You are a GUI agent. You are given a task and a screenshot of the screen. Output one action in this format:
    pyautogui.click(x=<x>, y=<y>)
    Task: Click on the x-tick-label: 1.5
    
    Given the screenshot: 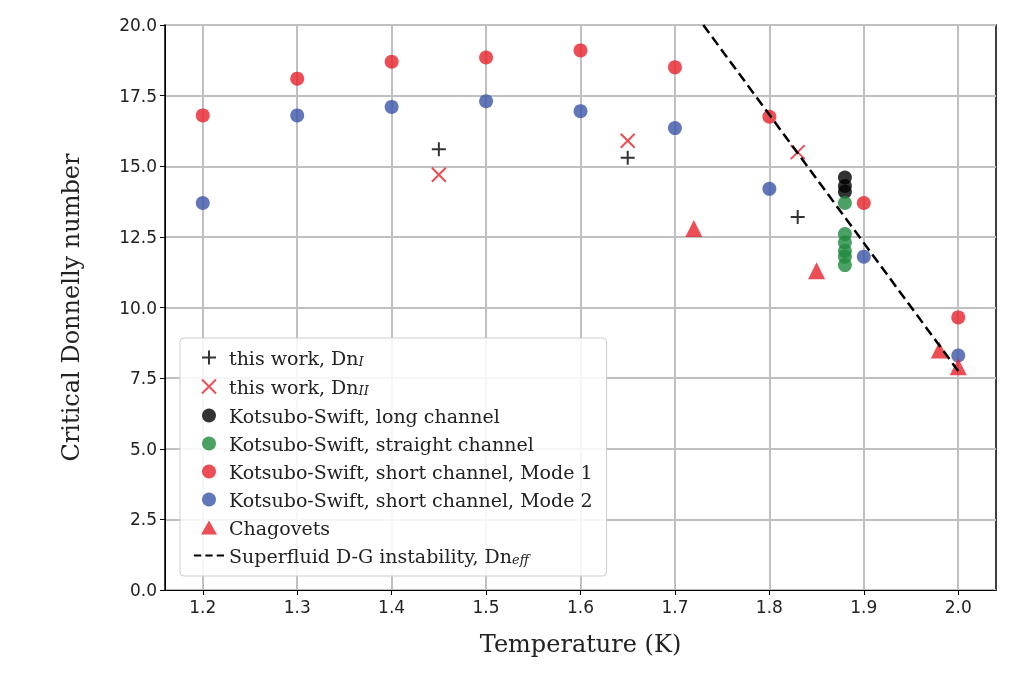 What is the action you would take?
    pyautogui.click(x=486, y=606)
    